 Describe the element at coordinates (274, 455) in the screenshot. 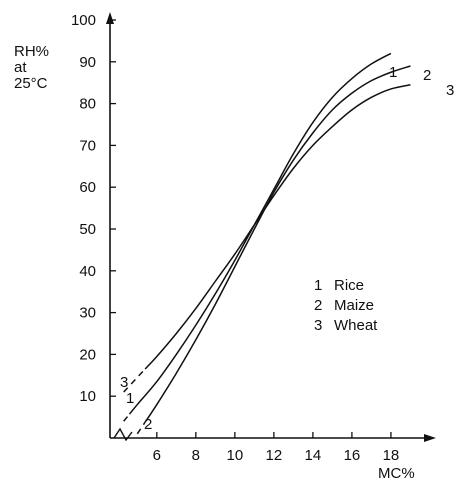

I see `x-tick-label: 12` at that location.